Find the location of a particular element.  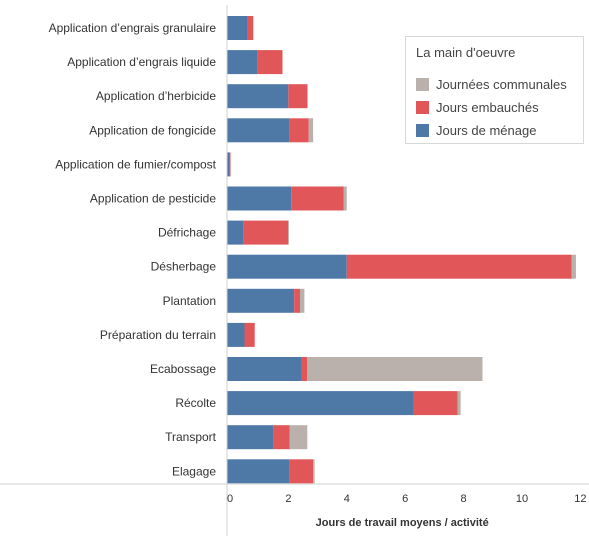

category-label: Désherbage is located at coordinates (184, 267).